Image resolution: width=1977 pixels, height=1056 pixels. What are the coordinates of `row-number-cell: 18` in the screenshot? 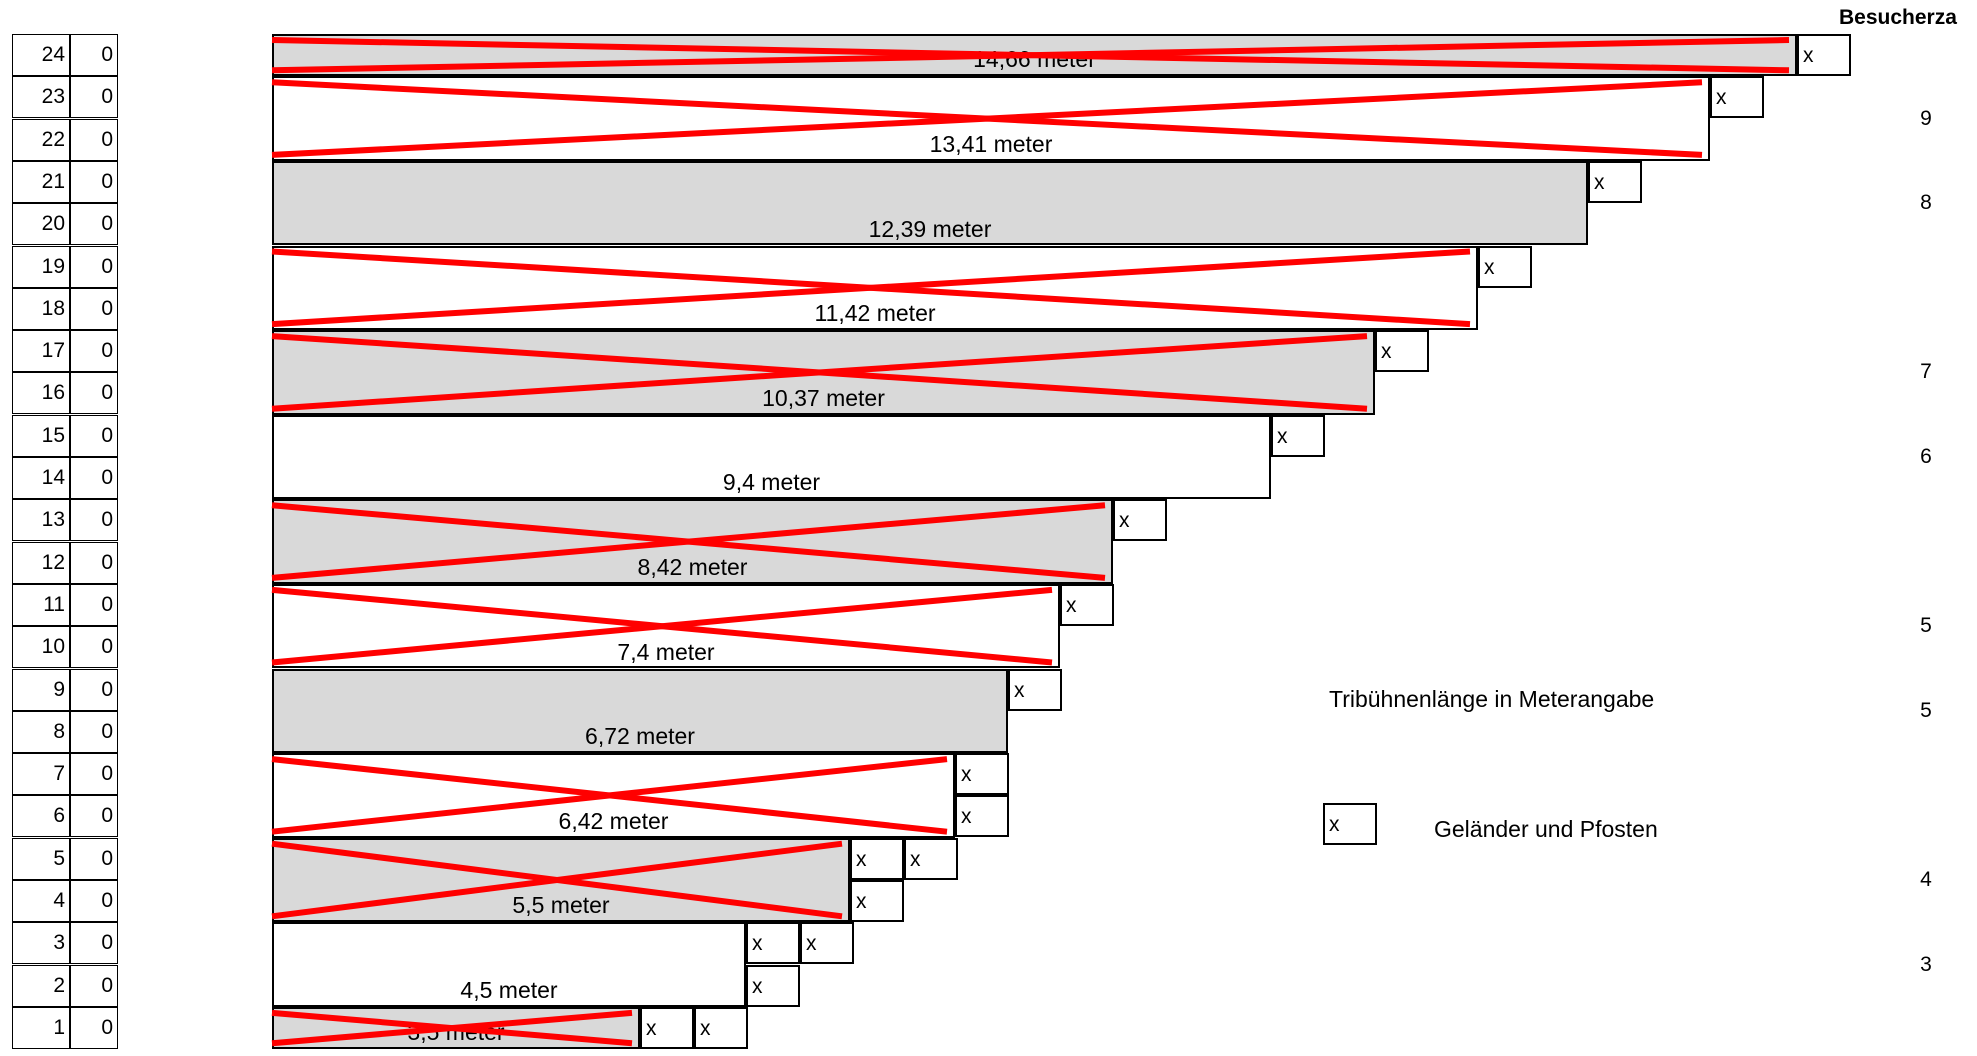 It's located at (41, 308).